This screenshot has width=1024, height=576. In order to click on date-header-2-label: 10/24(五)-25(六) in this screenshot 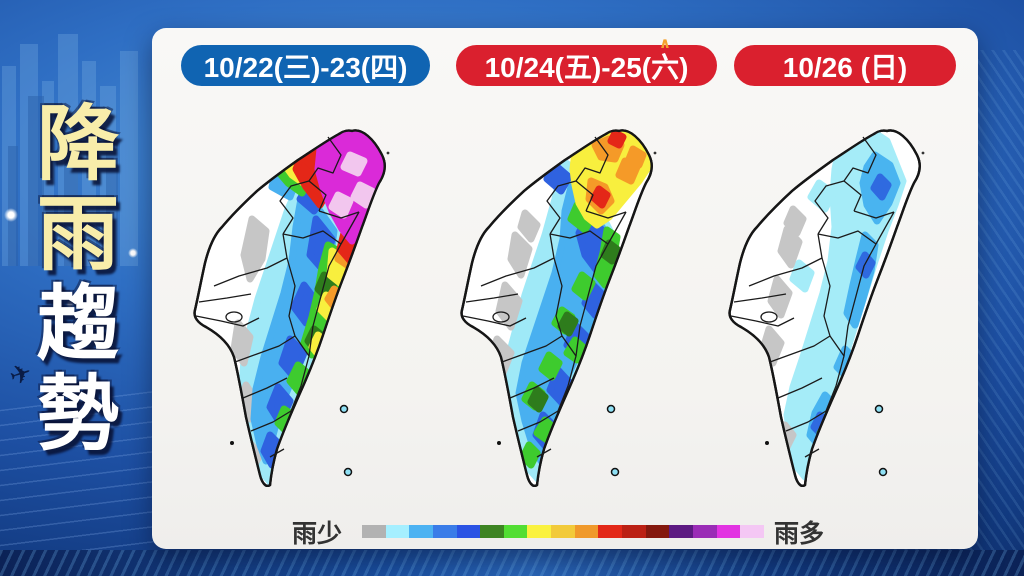, I will do `click(586, 67)`.